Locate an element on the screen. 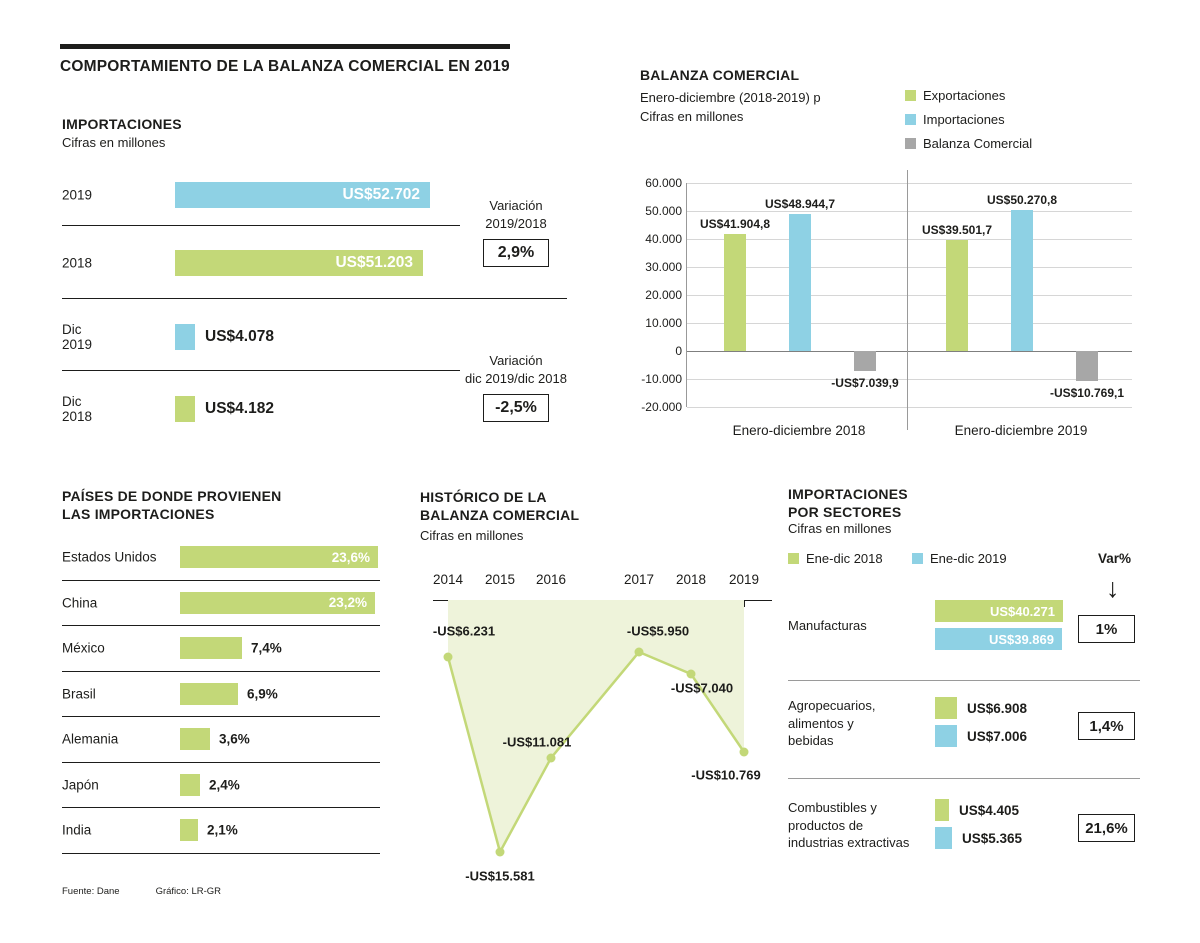  variation-annual-block: Variación 2019/2018 2,9% is located at coordinates (516, 232).